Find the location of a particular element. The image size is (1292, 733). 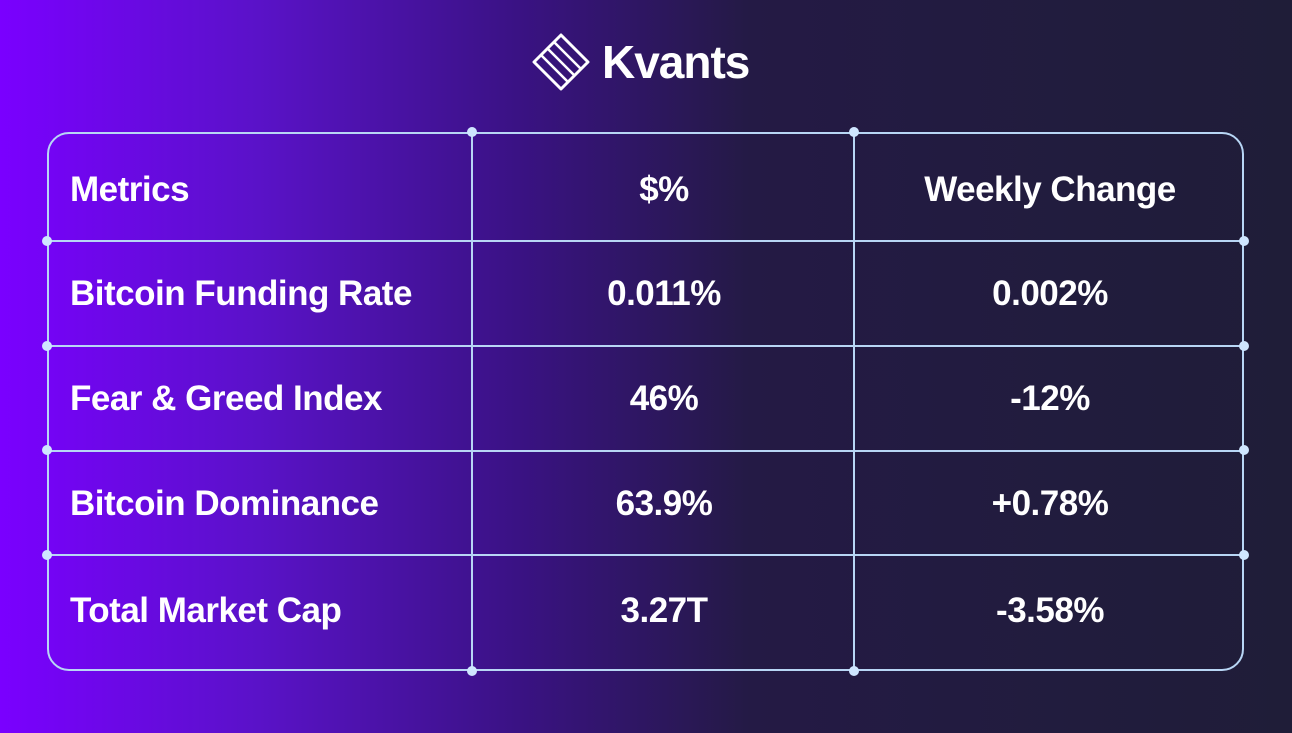

striped-diamond-icon is located at coordinates (561, 62).